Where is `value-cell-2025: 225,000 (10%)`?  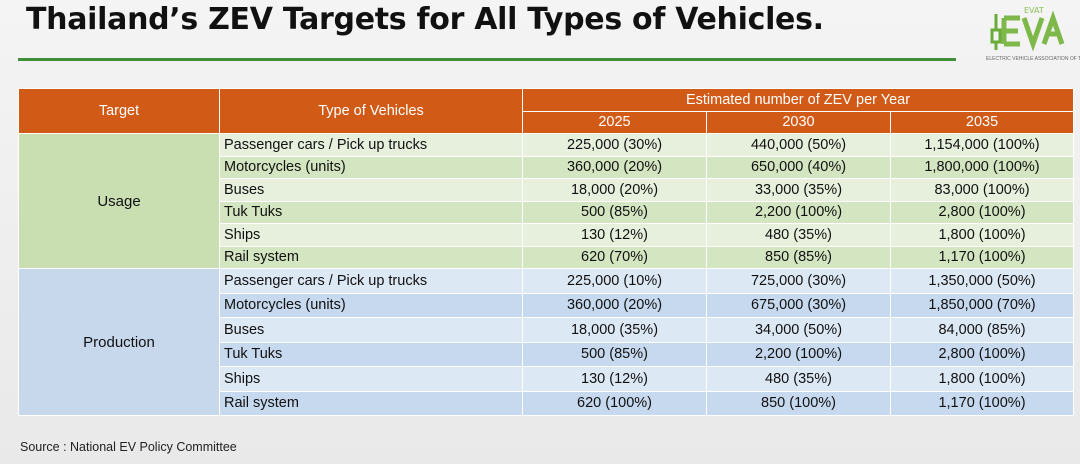 value-cell-2025: 225,000 (10%) is located at coordinates (614, 281).